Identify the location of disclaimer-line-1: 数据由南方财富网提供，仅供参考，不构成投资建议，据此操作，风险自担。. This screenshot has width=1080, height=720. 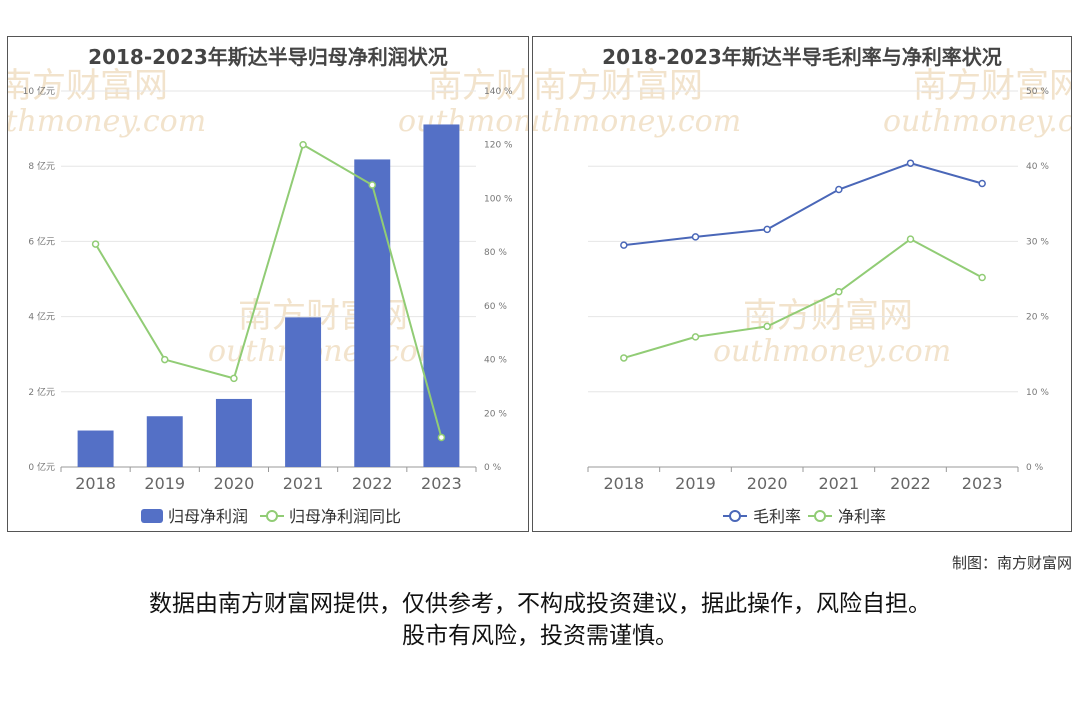
(540, 604).